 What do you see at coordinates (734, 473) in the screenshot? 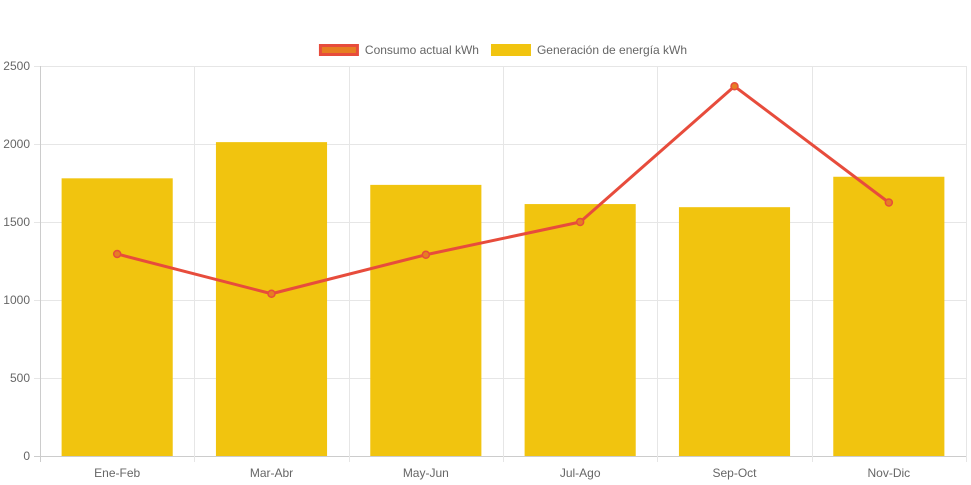
I see `x-tick-label: Sep-Oct` at bounding box center [734, 473].